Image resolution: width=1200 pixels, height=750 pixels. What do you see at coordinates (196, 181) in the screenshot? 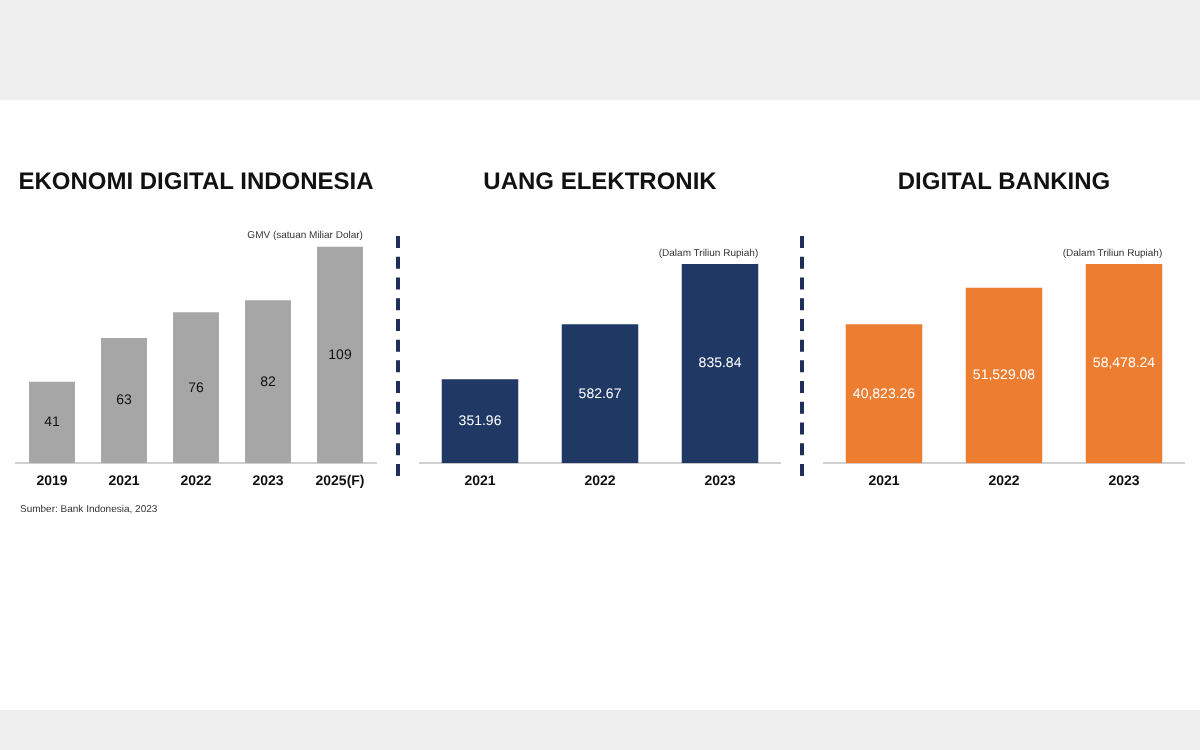
I see `chart-title: EKONOMI DIGITAL INDONESIA` at bounding box center [196, 181].